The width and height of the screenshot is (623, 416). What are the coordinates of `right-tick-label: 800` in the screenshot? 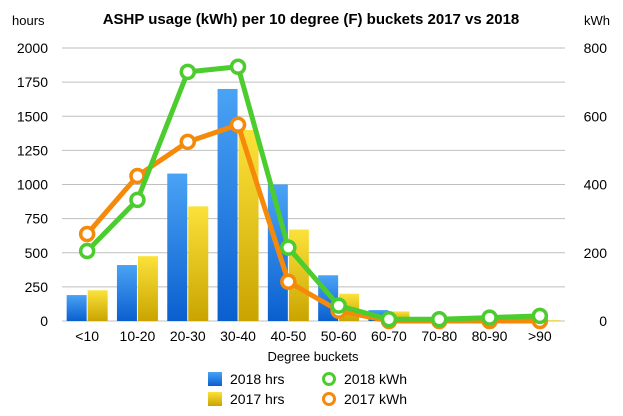 It's located at (596, 48).